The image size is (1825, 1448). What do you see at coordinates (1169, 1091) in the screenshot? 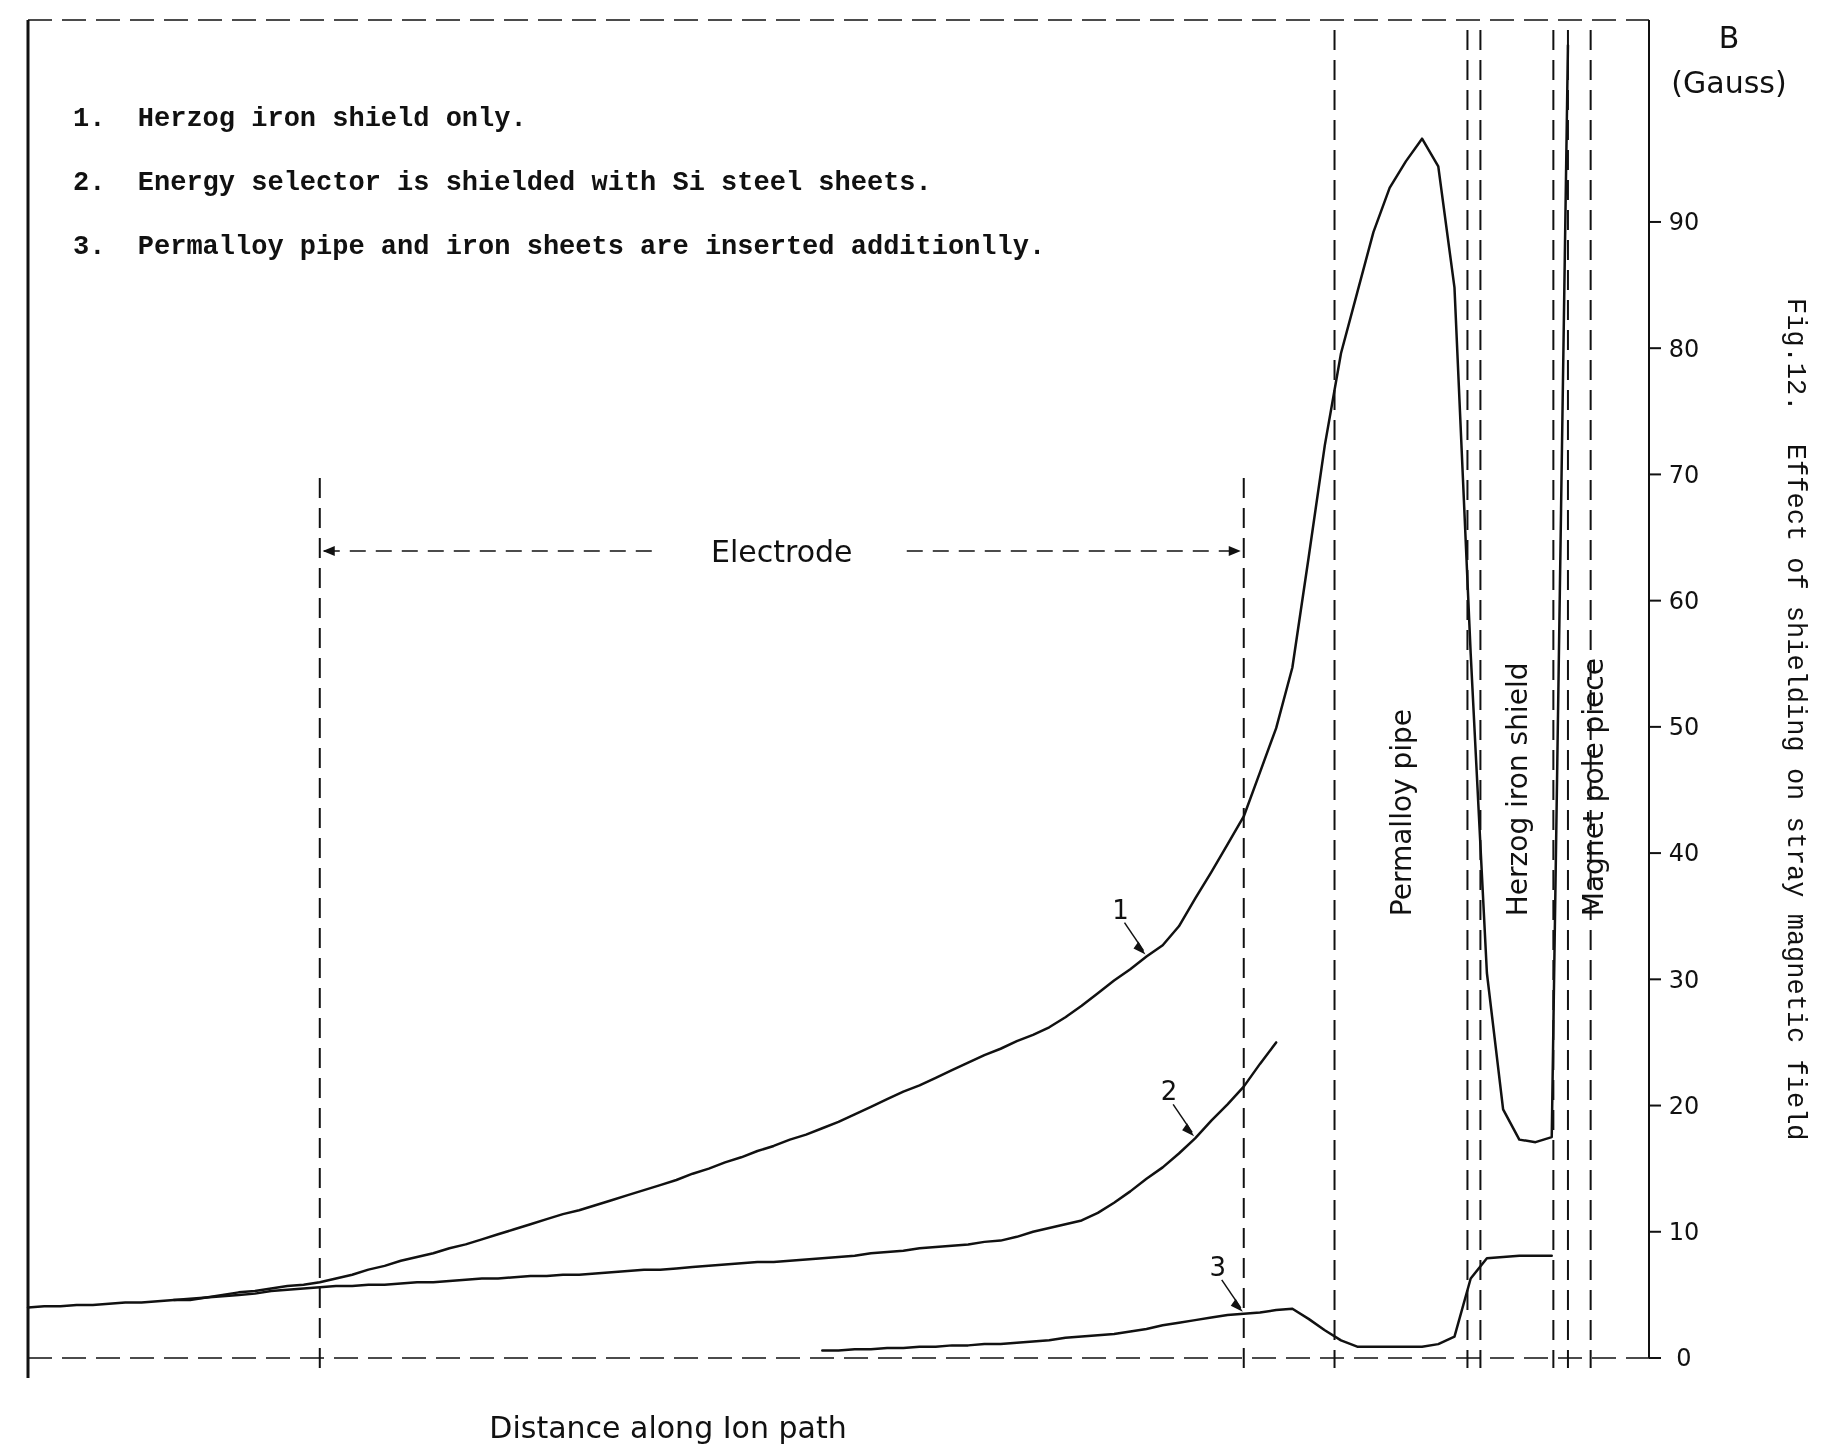
I see `series-label: 2` at bounding box center [1169, 1091].